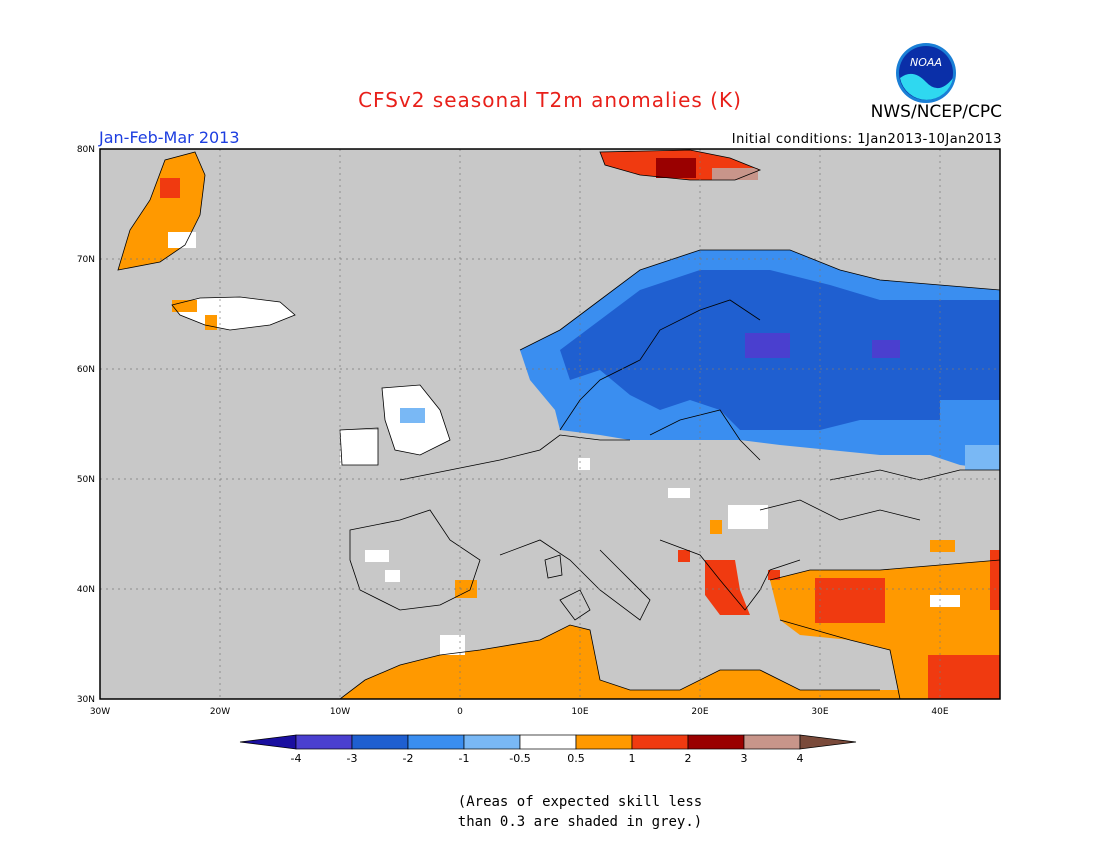  I want to click on anomaly-region-iberia-white, so click(377, 556).